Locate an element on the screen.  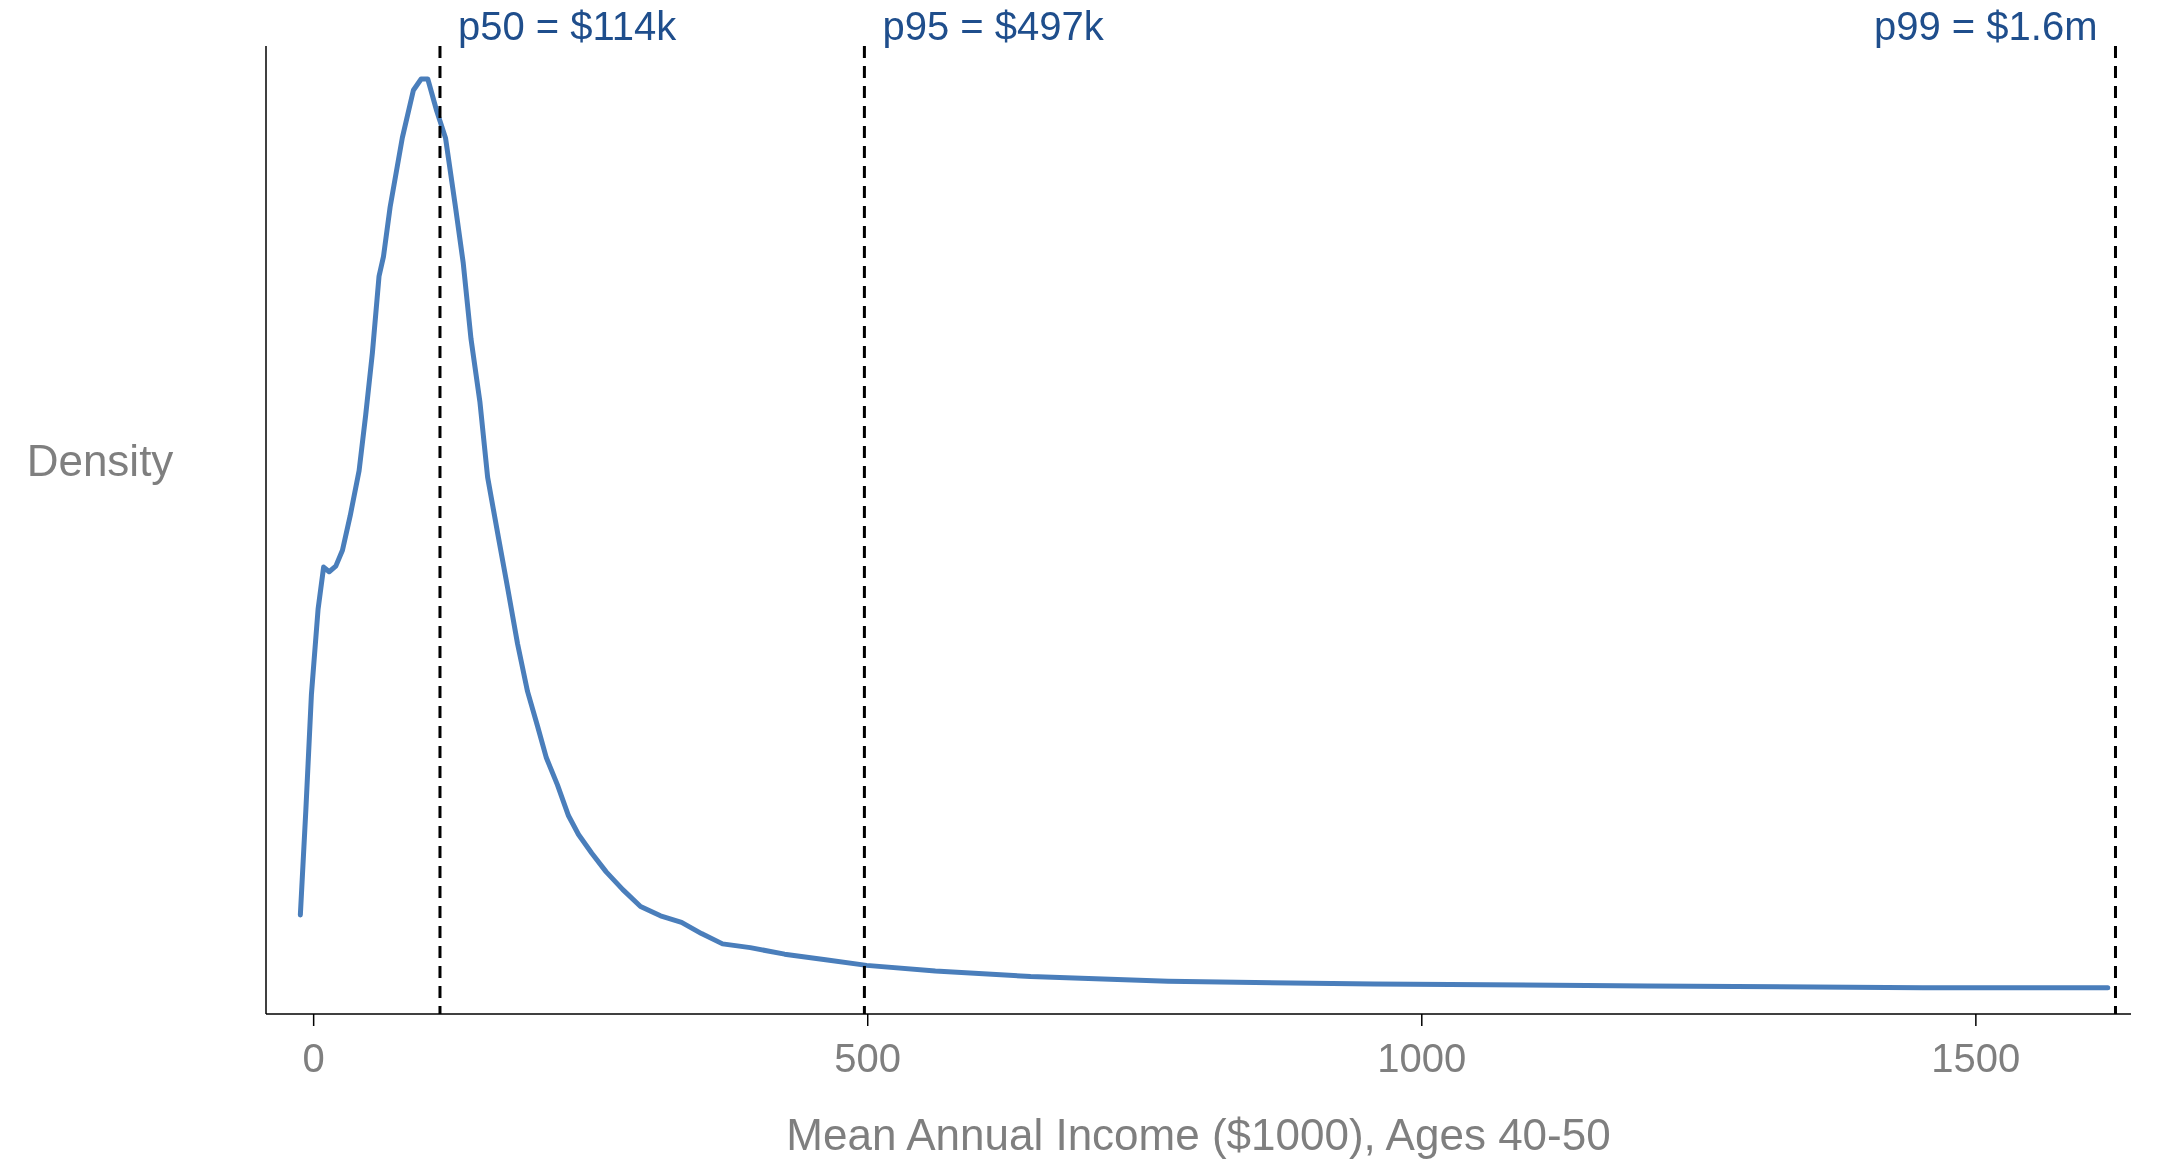
ref-line-label: p99 = $1.6m is located at coordinates (1985, 26).